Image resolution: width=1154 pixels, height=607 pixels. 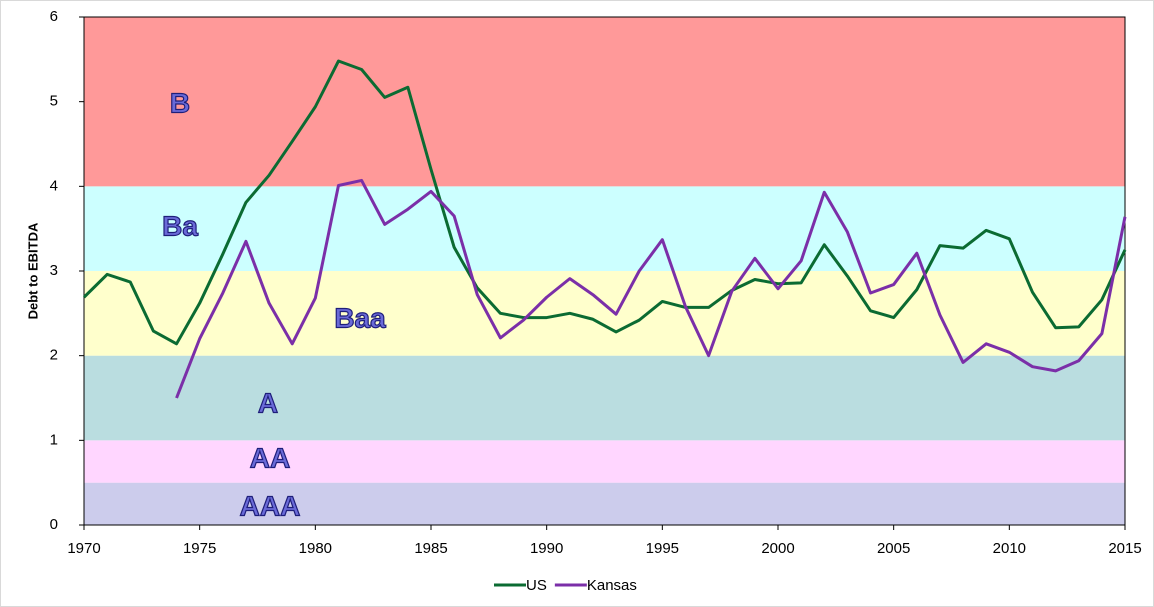 What do you see at coordinates (54, 524) in the screenshot?
I see `y-tick-label: 0` at bounding box center [54, 524].